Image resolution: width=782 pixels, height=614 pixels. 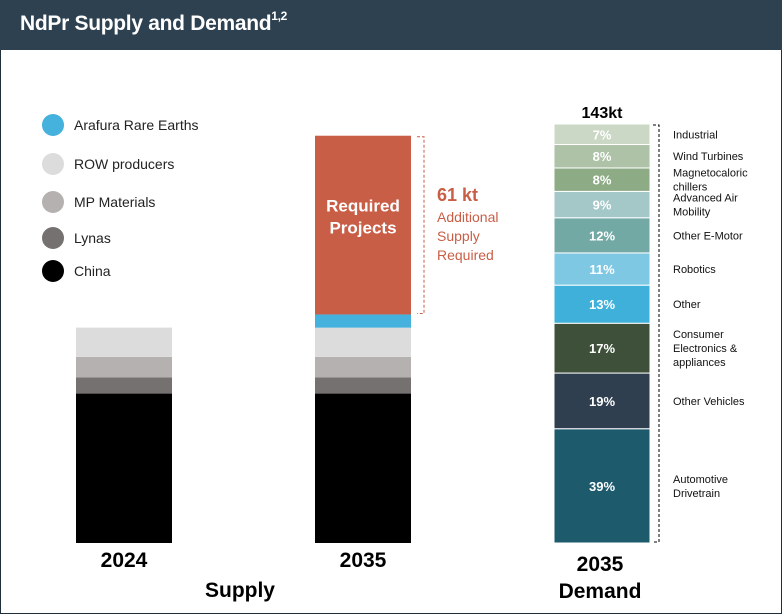 What do you see at coordinates (696, 494) in the screenshot?
I see `demand-category-label: Drivetrain` at bounding box center [696, 494].